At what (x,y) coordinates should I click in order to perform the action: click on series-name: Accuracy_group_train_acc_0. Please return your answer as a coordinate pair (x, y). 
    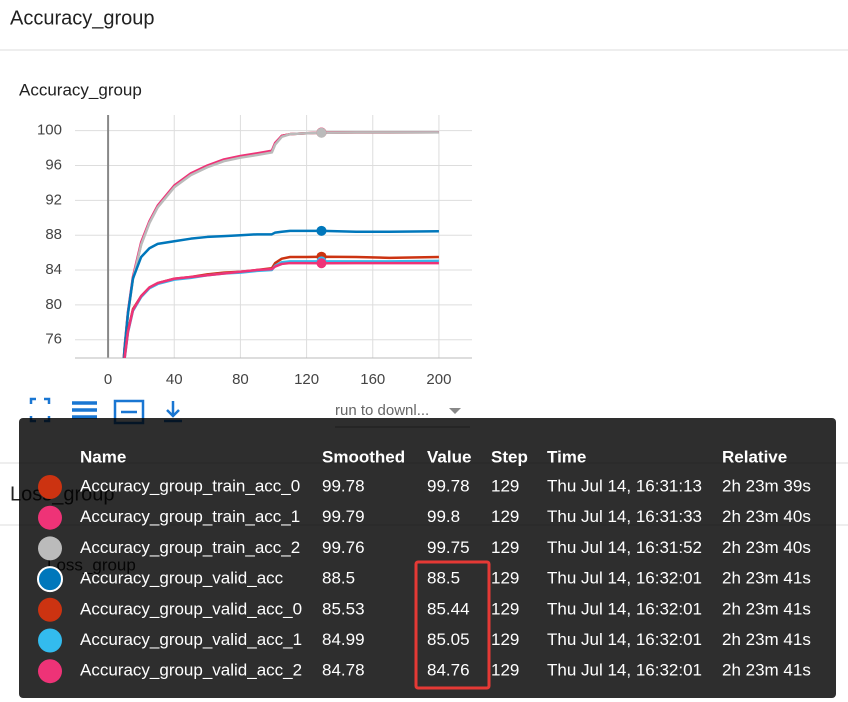
    Looking at the image, I should click on (190, 485).